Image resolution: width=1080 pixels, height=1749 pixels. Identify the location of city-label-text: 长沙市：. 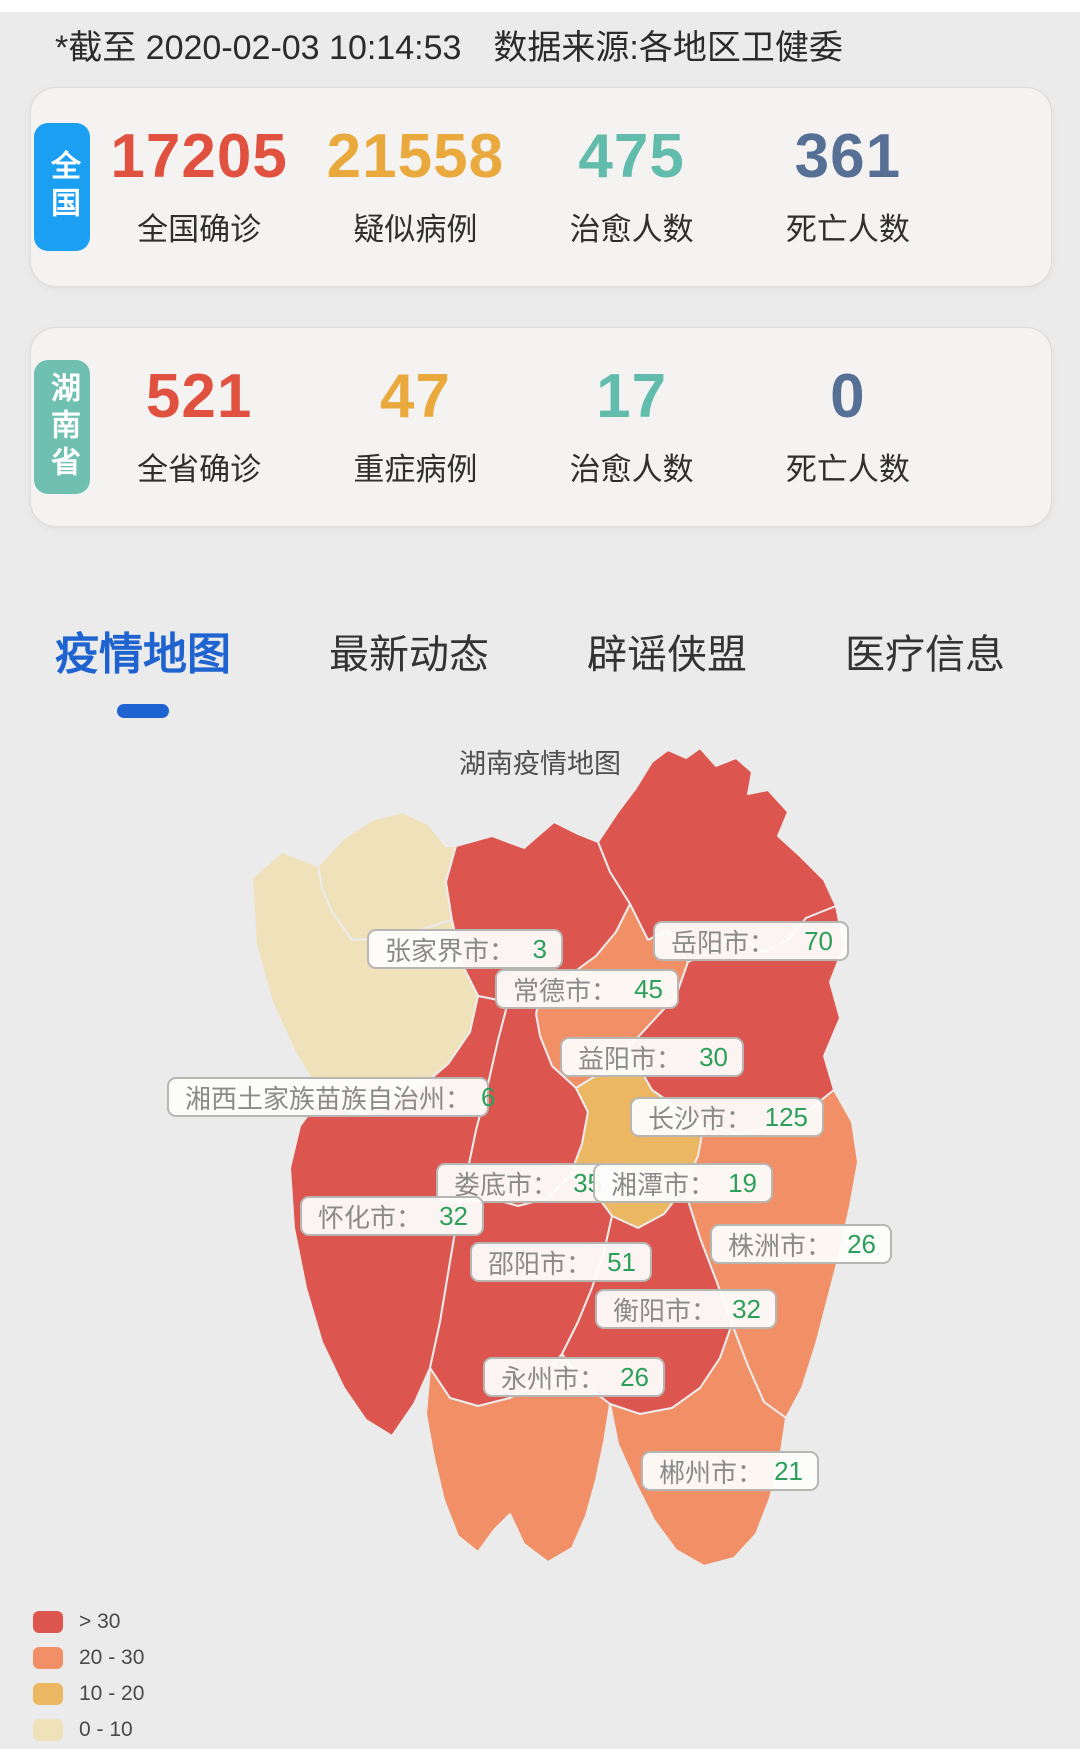
(700, 1117).